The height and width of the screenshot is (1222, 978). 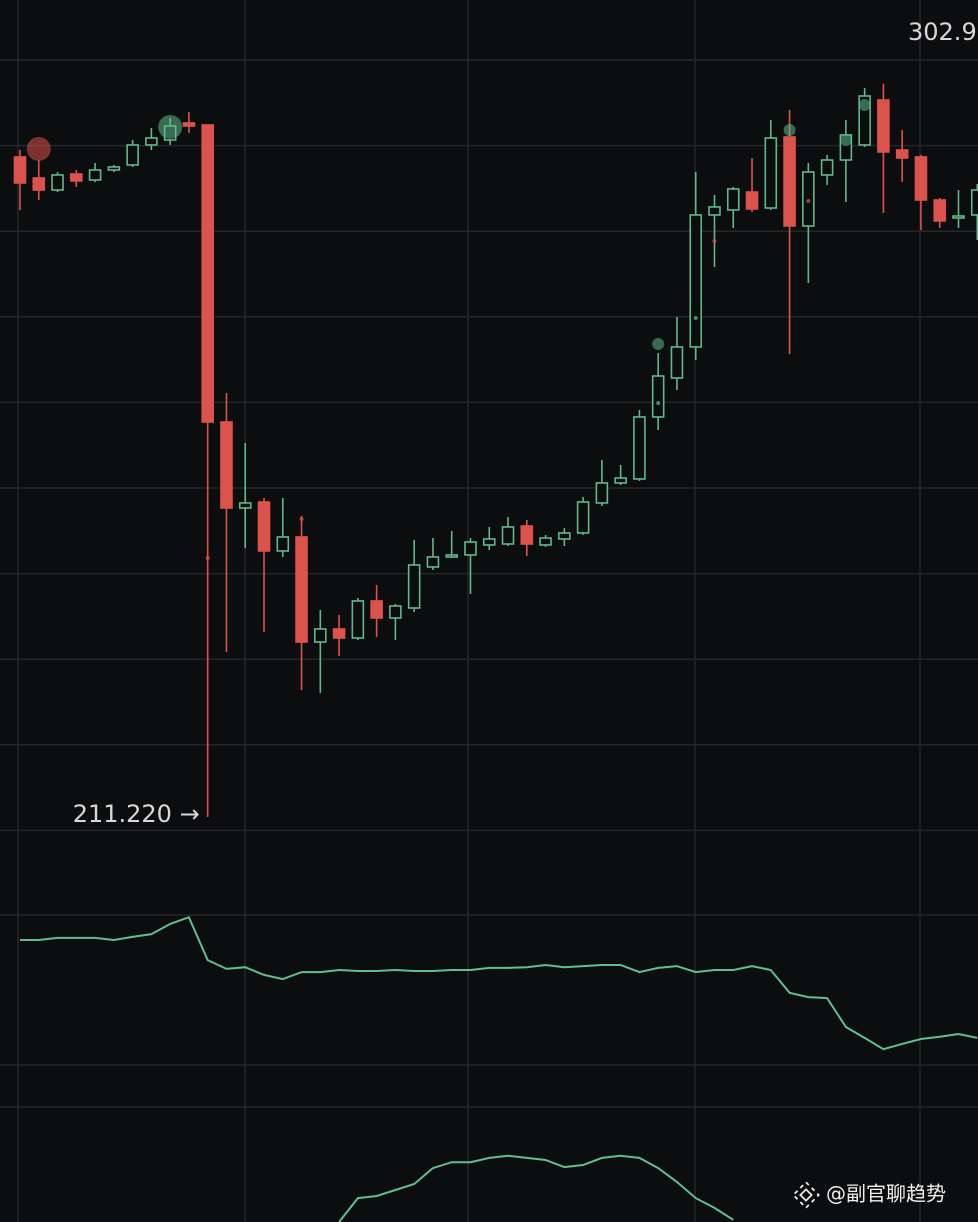 What do you see at coordinates (806, 1195) in the screenshot?
I see `watermark-logo` at bounding box center [806, 1195].